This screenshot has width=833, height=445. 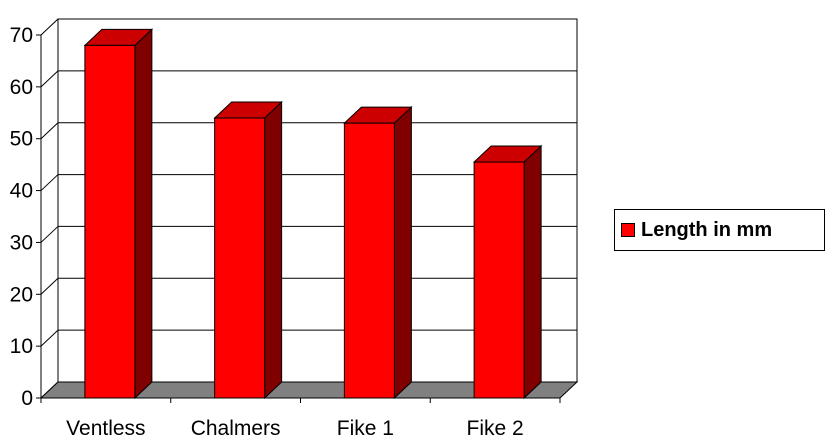 What do you see at coordinates (21, 35) in the screenshot?
I see `y-tick-label: 70` at bounding box center [21, 35].